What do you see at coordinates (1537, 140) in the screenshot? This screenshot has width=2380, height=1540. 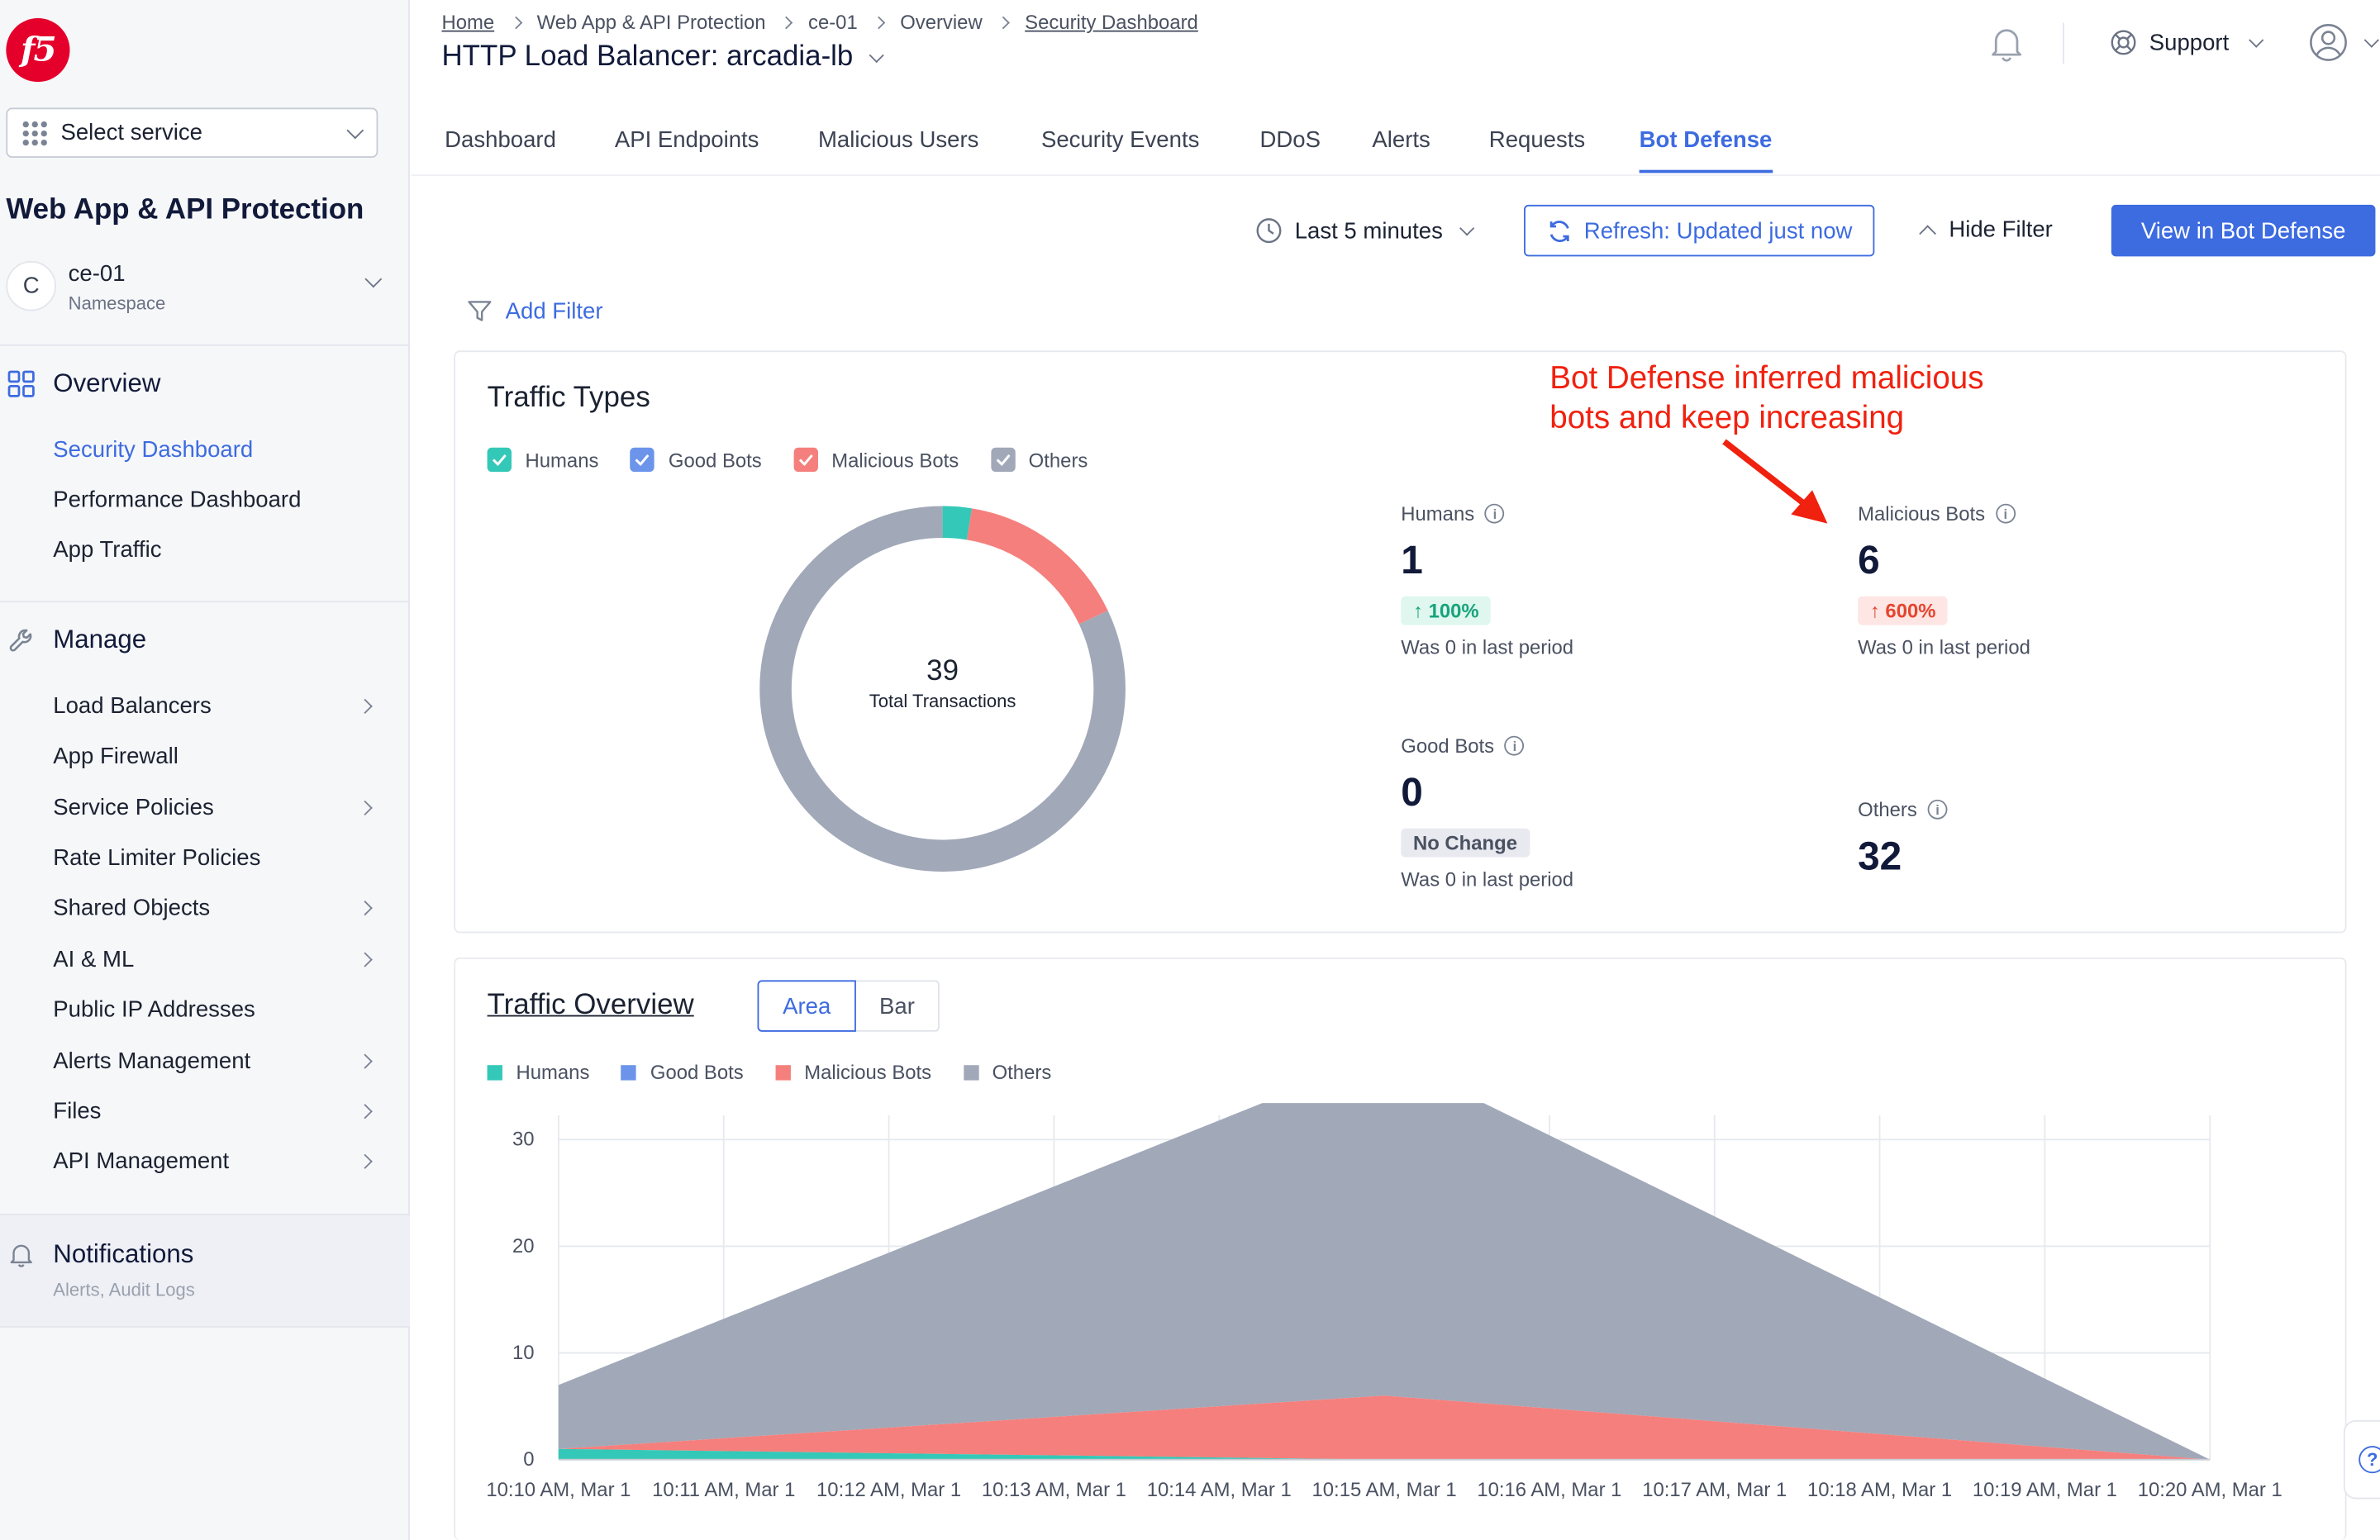 I see `tab-requests: Requests` at bounding box center [1537, 140].